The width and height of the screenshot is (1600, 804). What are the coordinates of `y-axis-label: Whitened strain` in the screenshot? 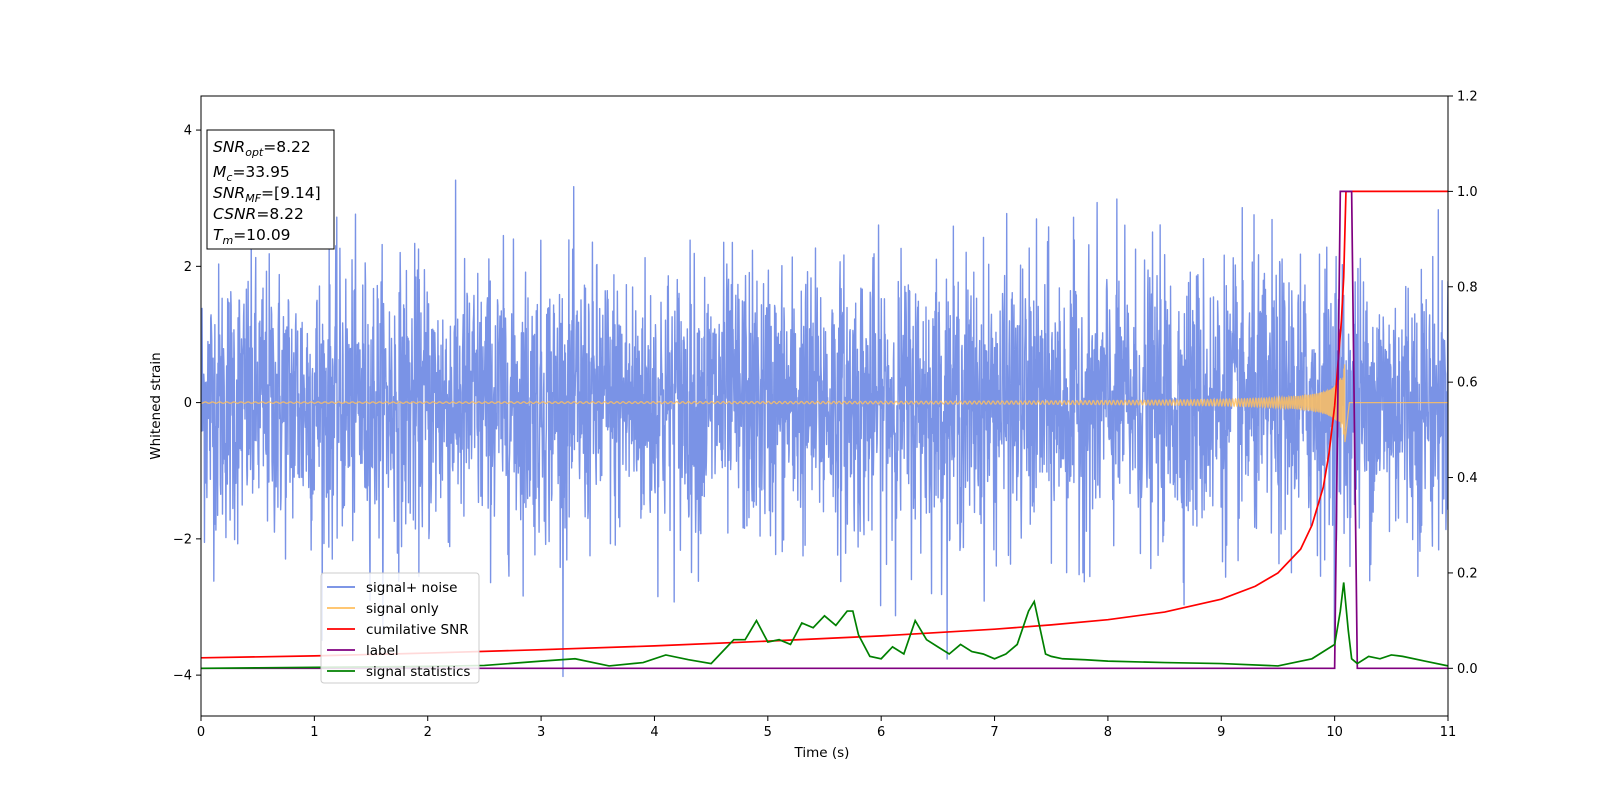 It's located at (156, 405).